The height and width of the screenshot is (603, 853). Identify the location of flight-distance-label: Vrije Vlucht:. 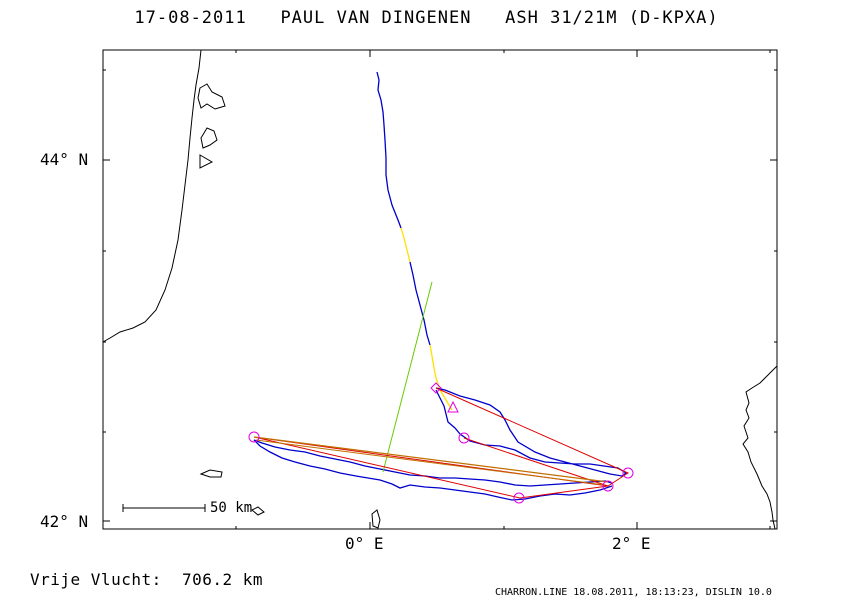
(96, 579).